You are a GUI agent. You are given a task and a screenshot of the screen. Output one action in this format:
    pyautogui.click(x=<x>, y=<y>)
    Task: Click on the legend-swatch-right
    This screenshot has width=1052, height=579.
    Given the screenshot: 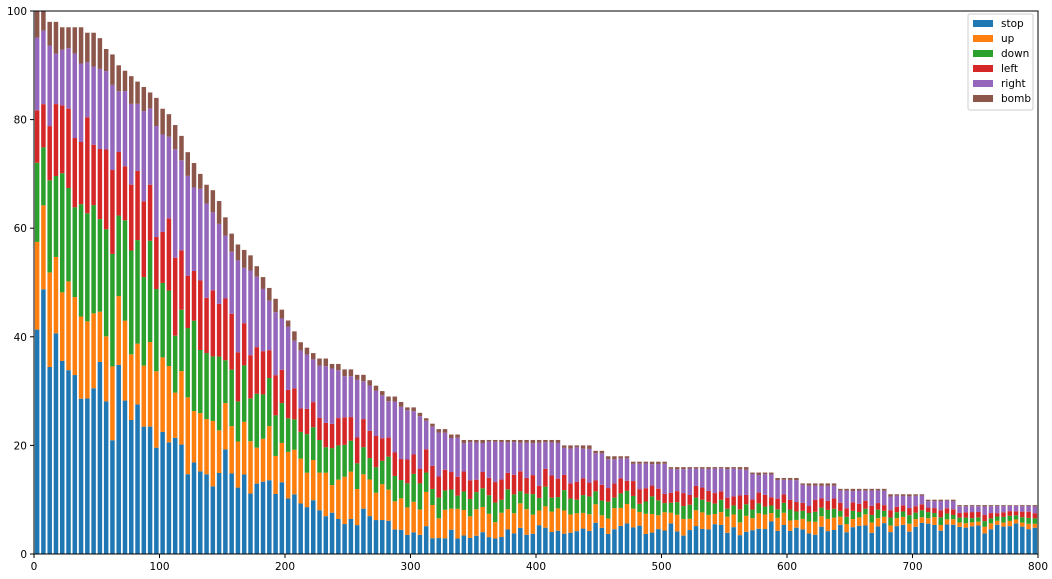 What is the action you would take?
    pyautogui.click(x=983, y=83)
    